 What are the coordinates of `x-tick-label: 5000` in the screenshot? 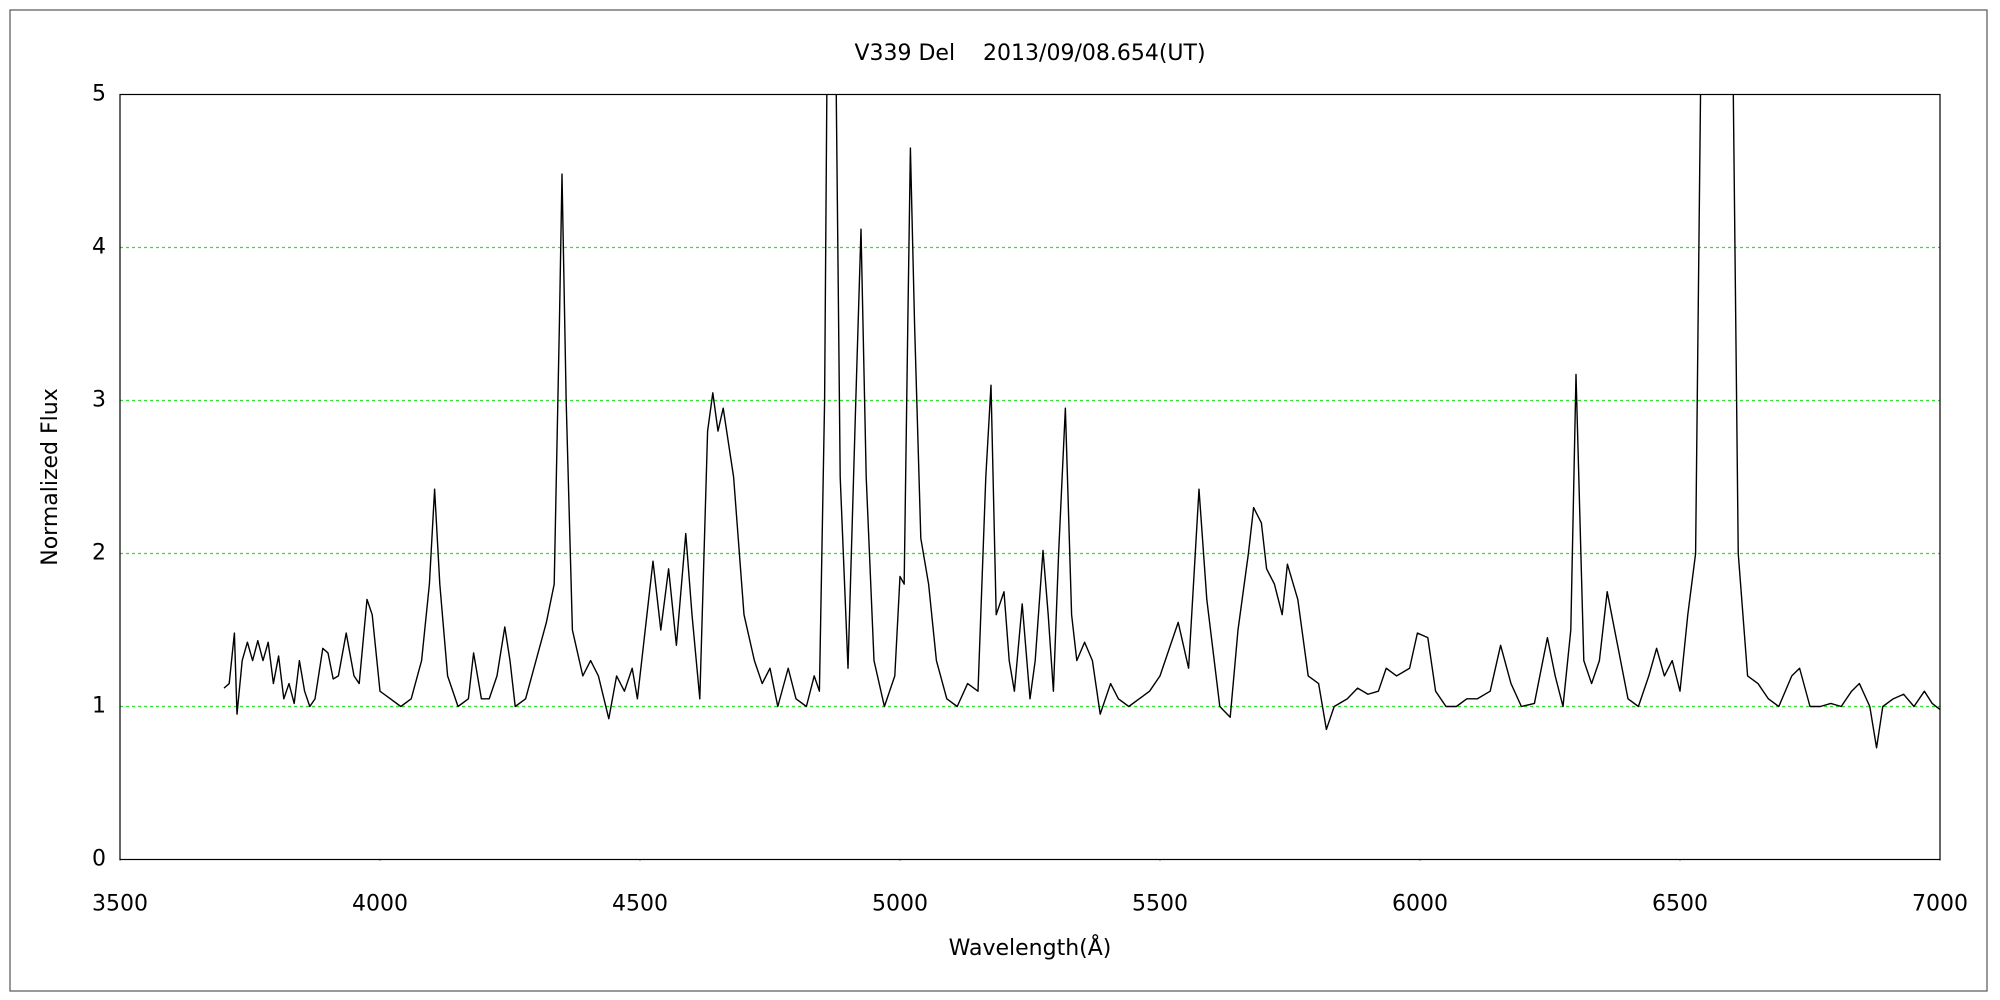 It's located at (900, 904).